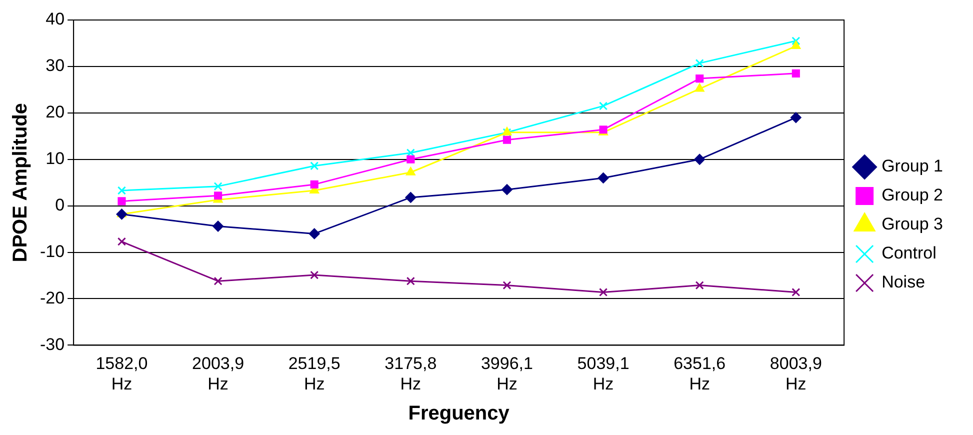  I want to click on x-tick-label: 2003,9 Hz, so click(218, 374).